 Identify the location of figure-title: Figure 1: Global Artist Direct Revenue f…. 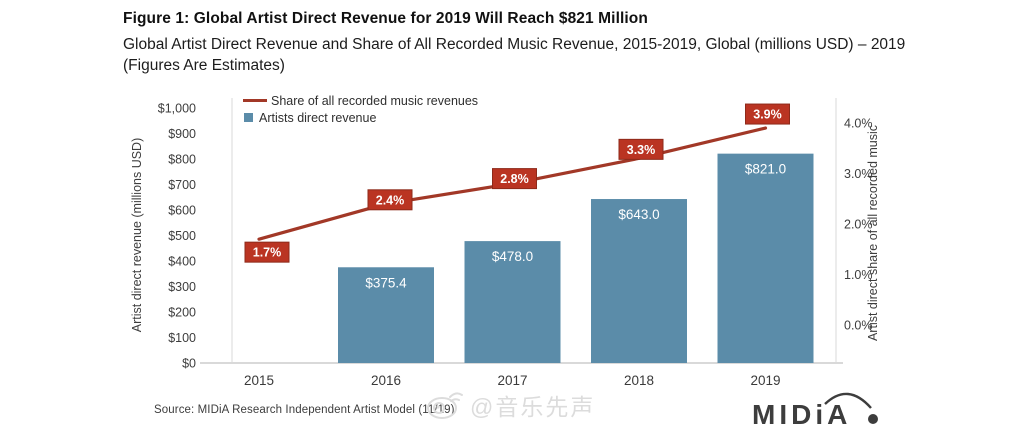
(385, 18).